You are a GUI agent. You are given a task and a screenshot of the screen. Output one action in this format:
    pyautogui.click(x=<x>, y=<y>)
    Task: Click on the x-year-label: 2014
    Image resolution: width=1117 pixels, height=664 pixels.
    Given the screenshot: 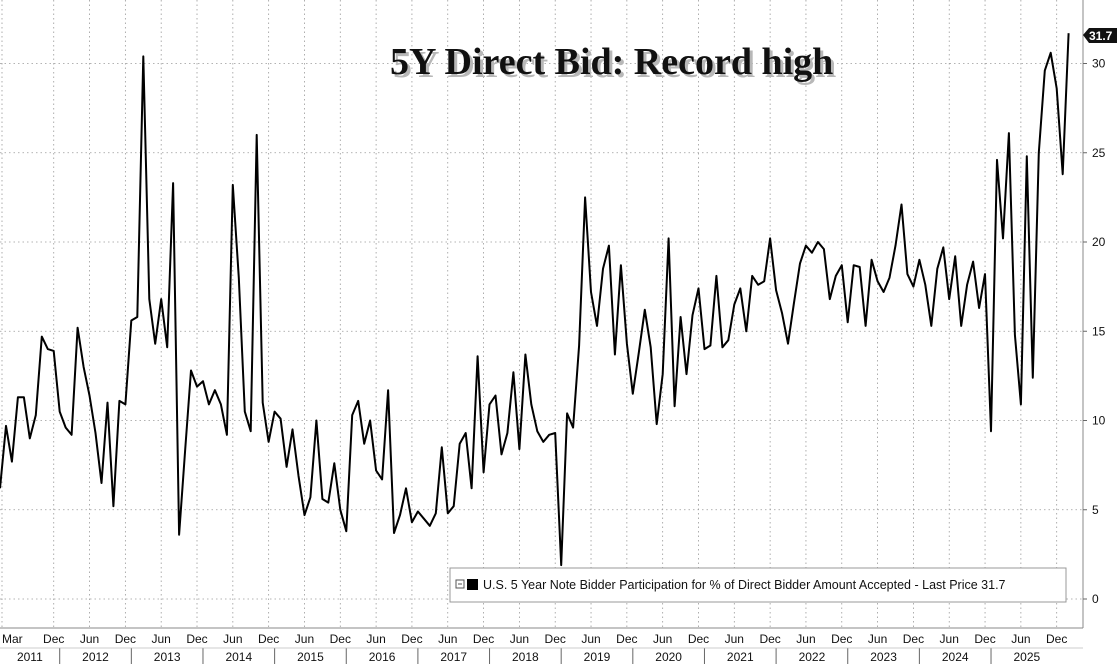 What is the action you would take?
    pyautogui.click(x=238, y=657)
    